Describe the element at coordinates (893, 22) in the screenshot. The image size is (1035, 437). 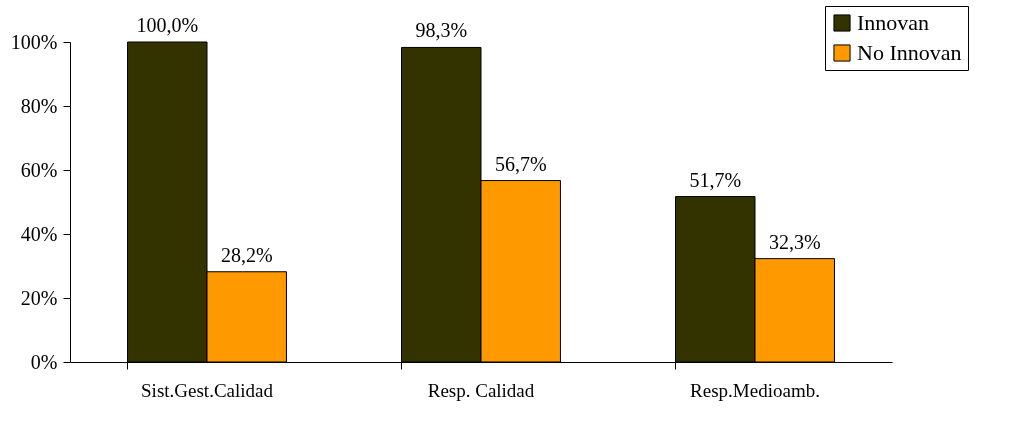
I see `legend-label: Innovan` at that location.